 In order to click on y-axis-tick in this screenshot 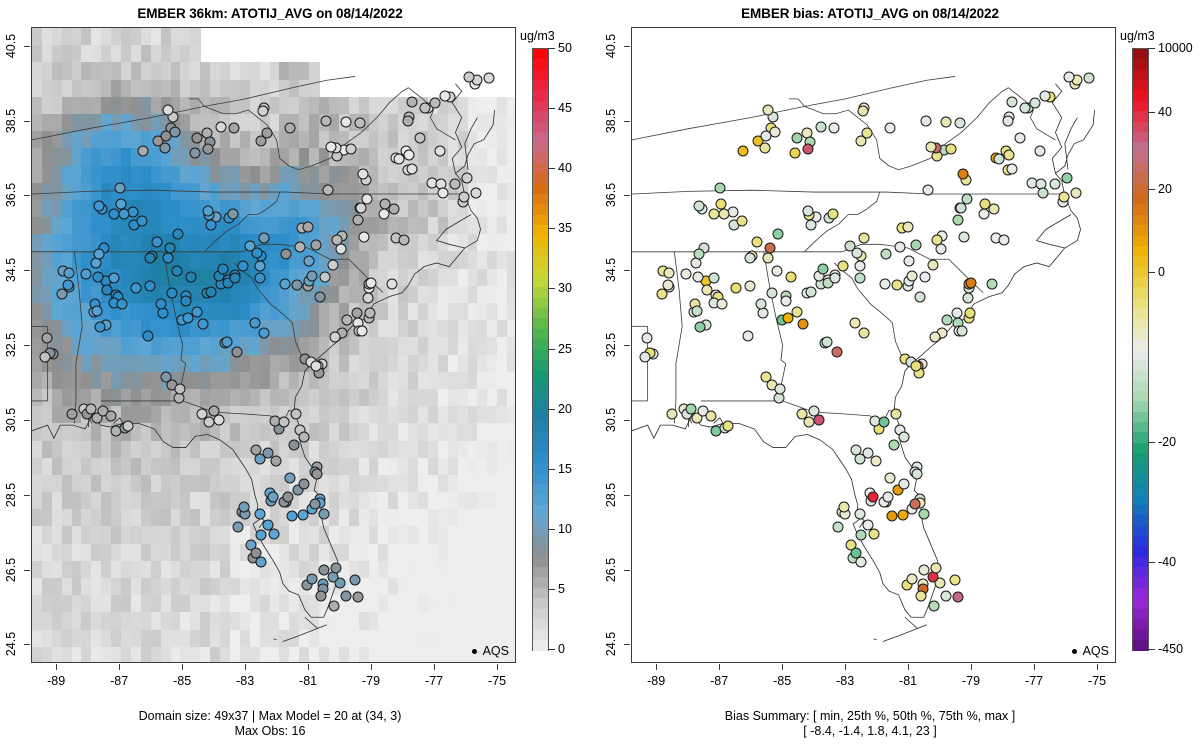, I will do `click(627, 420)`.